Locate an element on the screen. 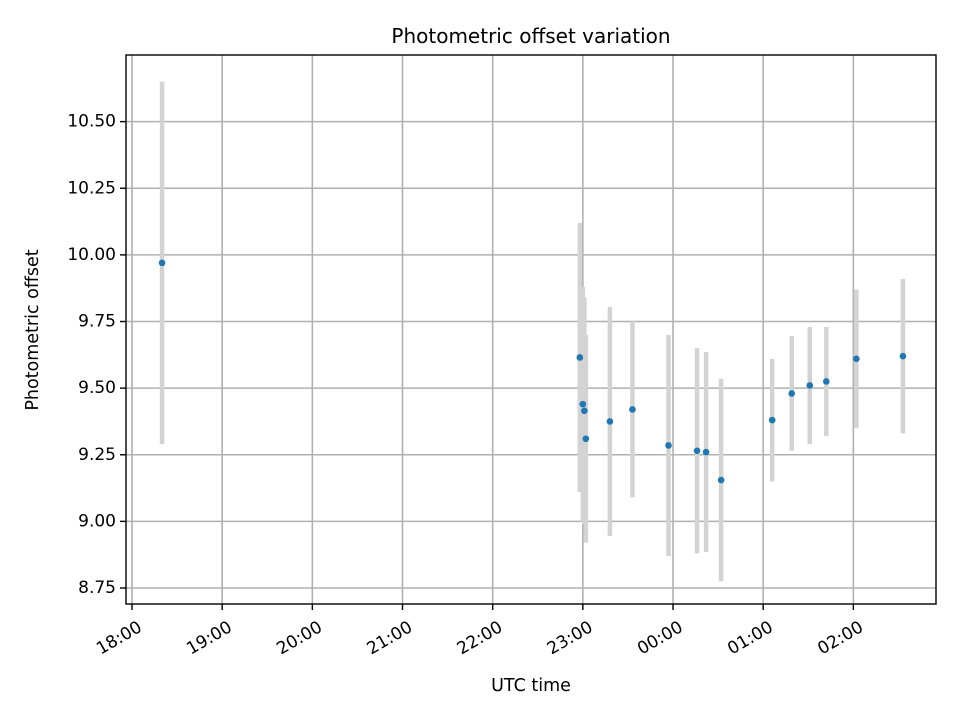  y-tick-label: 10.50 is located at coordinates (91, 122).